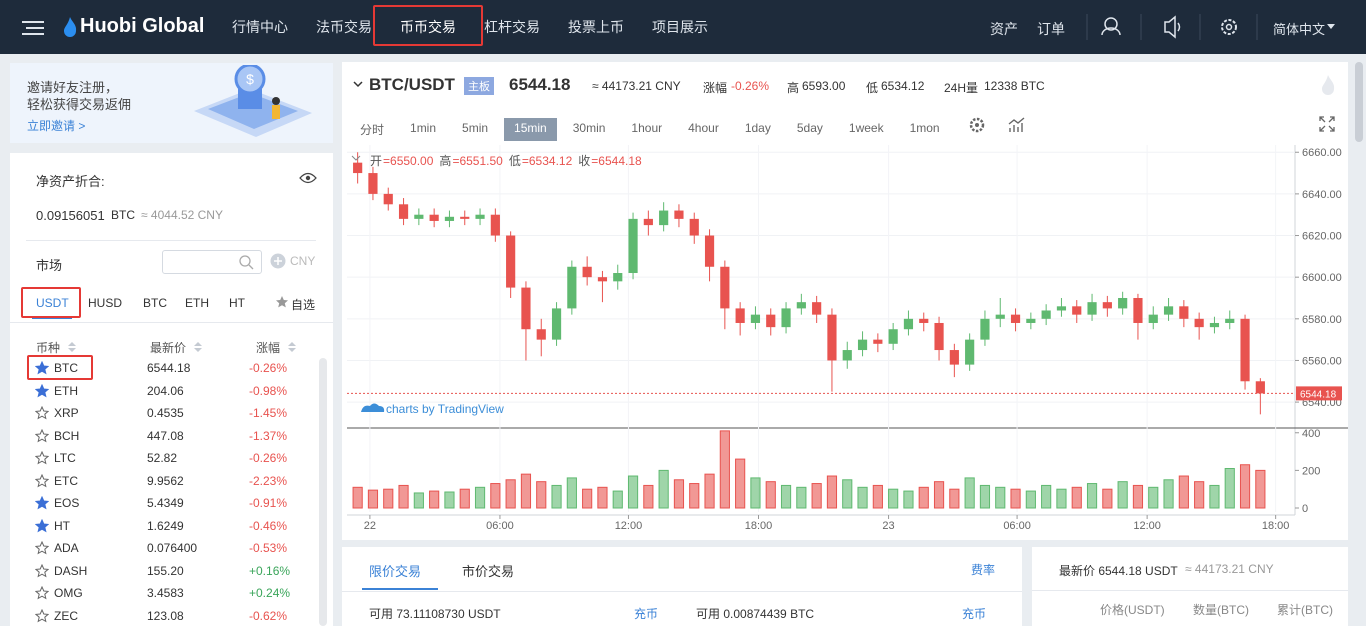 This screenshot has height=626, width=1366. What do you see at coordinates (237, 303) in the screenshot?
I see `market-tab: HT` at bounding box center [237, 303].